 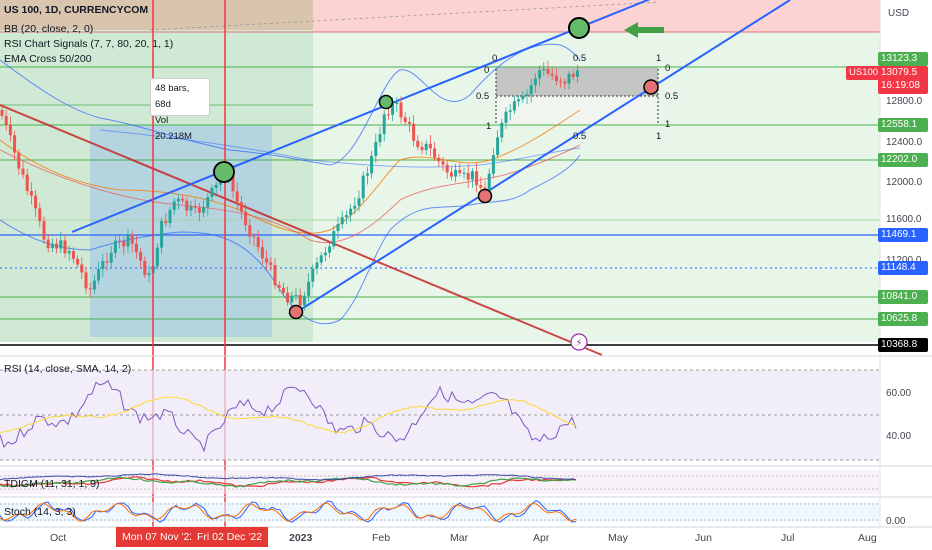 I want to click on rsi-tick: 60.00, so click(x=899, y=393).